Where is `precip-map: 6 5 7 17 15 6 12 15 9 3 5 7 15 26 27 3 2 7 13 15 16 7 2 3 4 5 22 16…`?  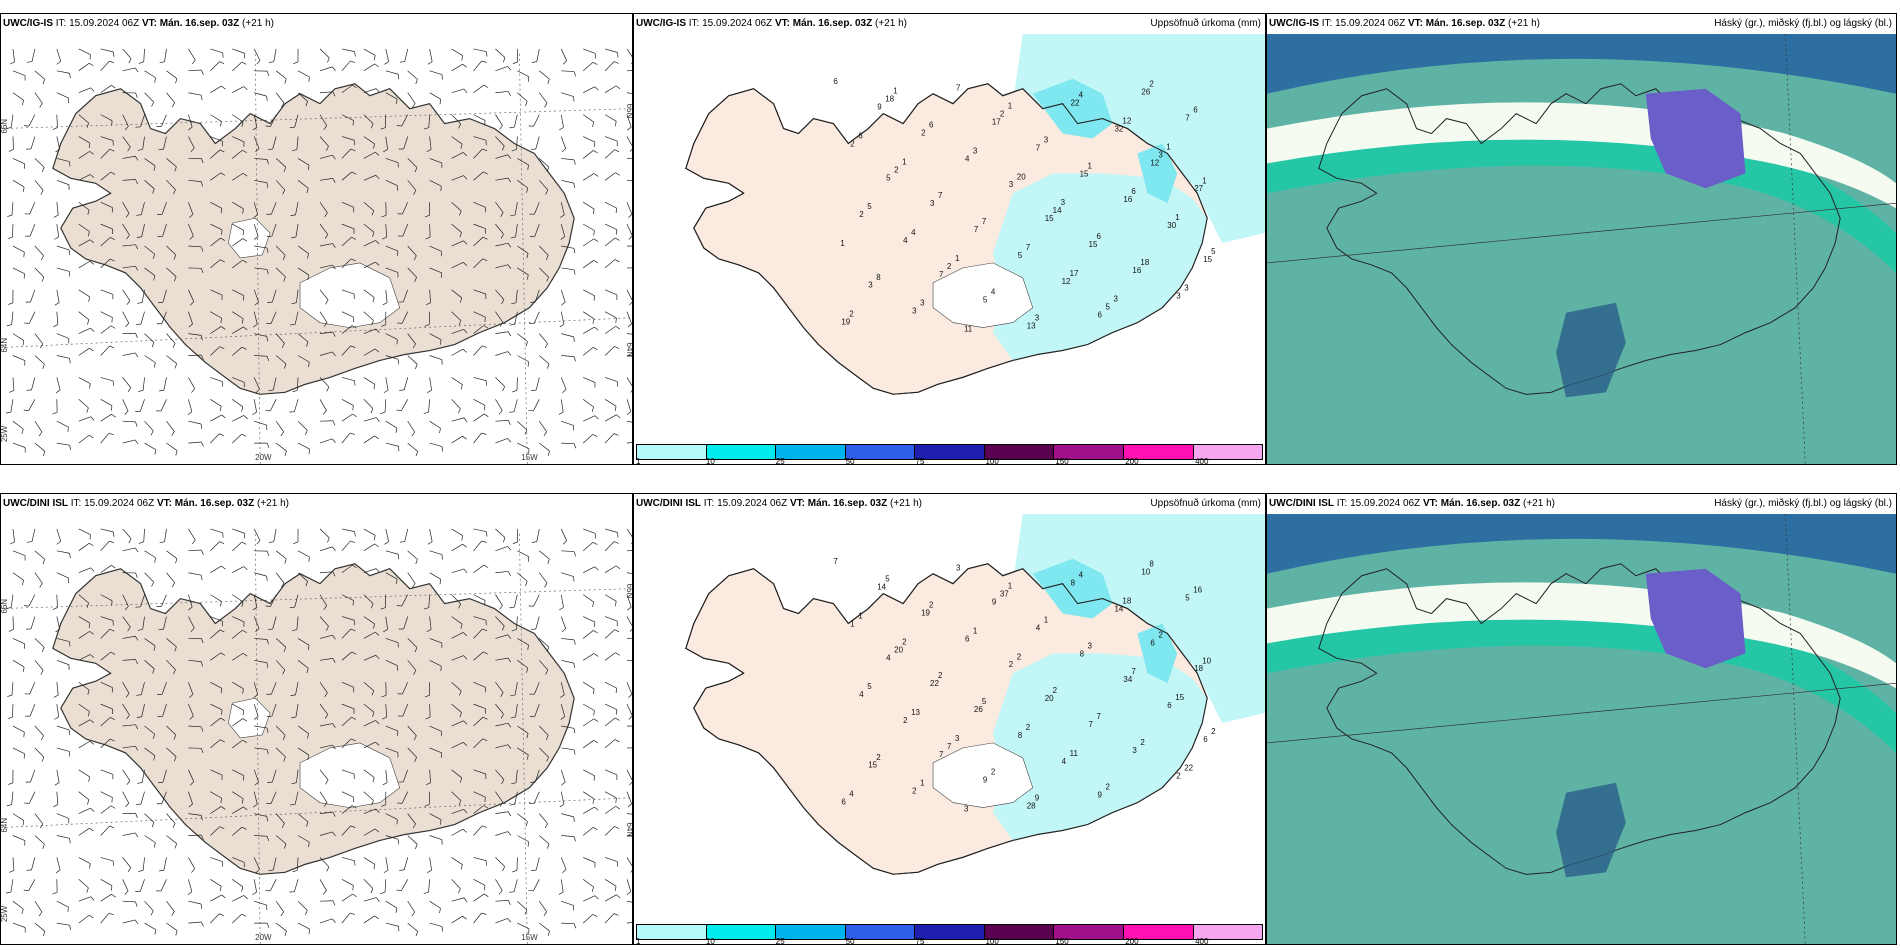 precip-map: 6 5 7 17 15 6 12 15 9 3 5 7 15 26 27 3 2 7 13 15 16 7 2 3 4 5 22 16… is located at coordinates (949, 238).